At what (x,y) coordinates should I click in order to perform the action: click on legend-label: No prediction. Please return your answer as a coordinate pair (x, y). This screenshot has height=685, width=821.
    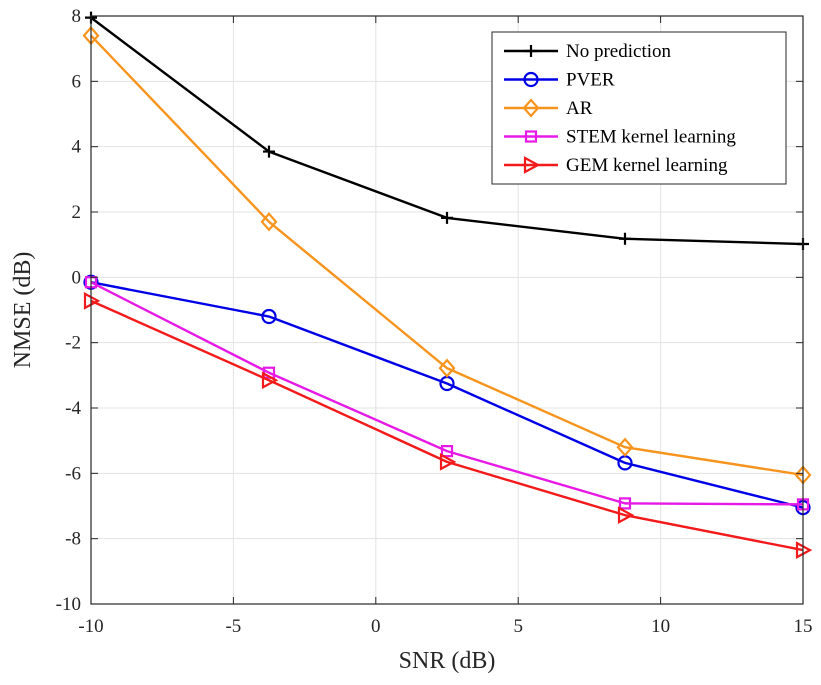
    Looking at the image, I should click on (619, 51).